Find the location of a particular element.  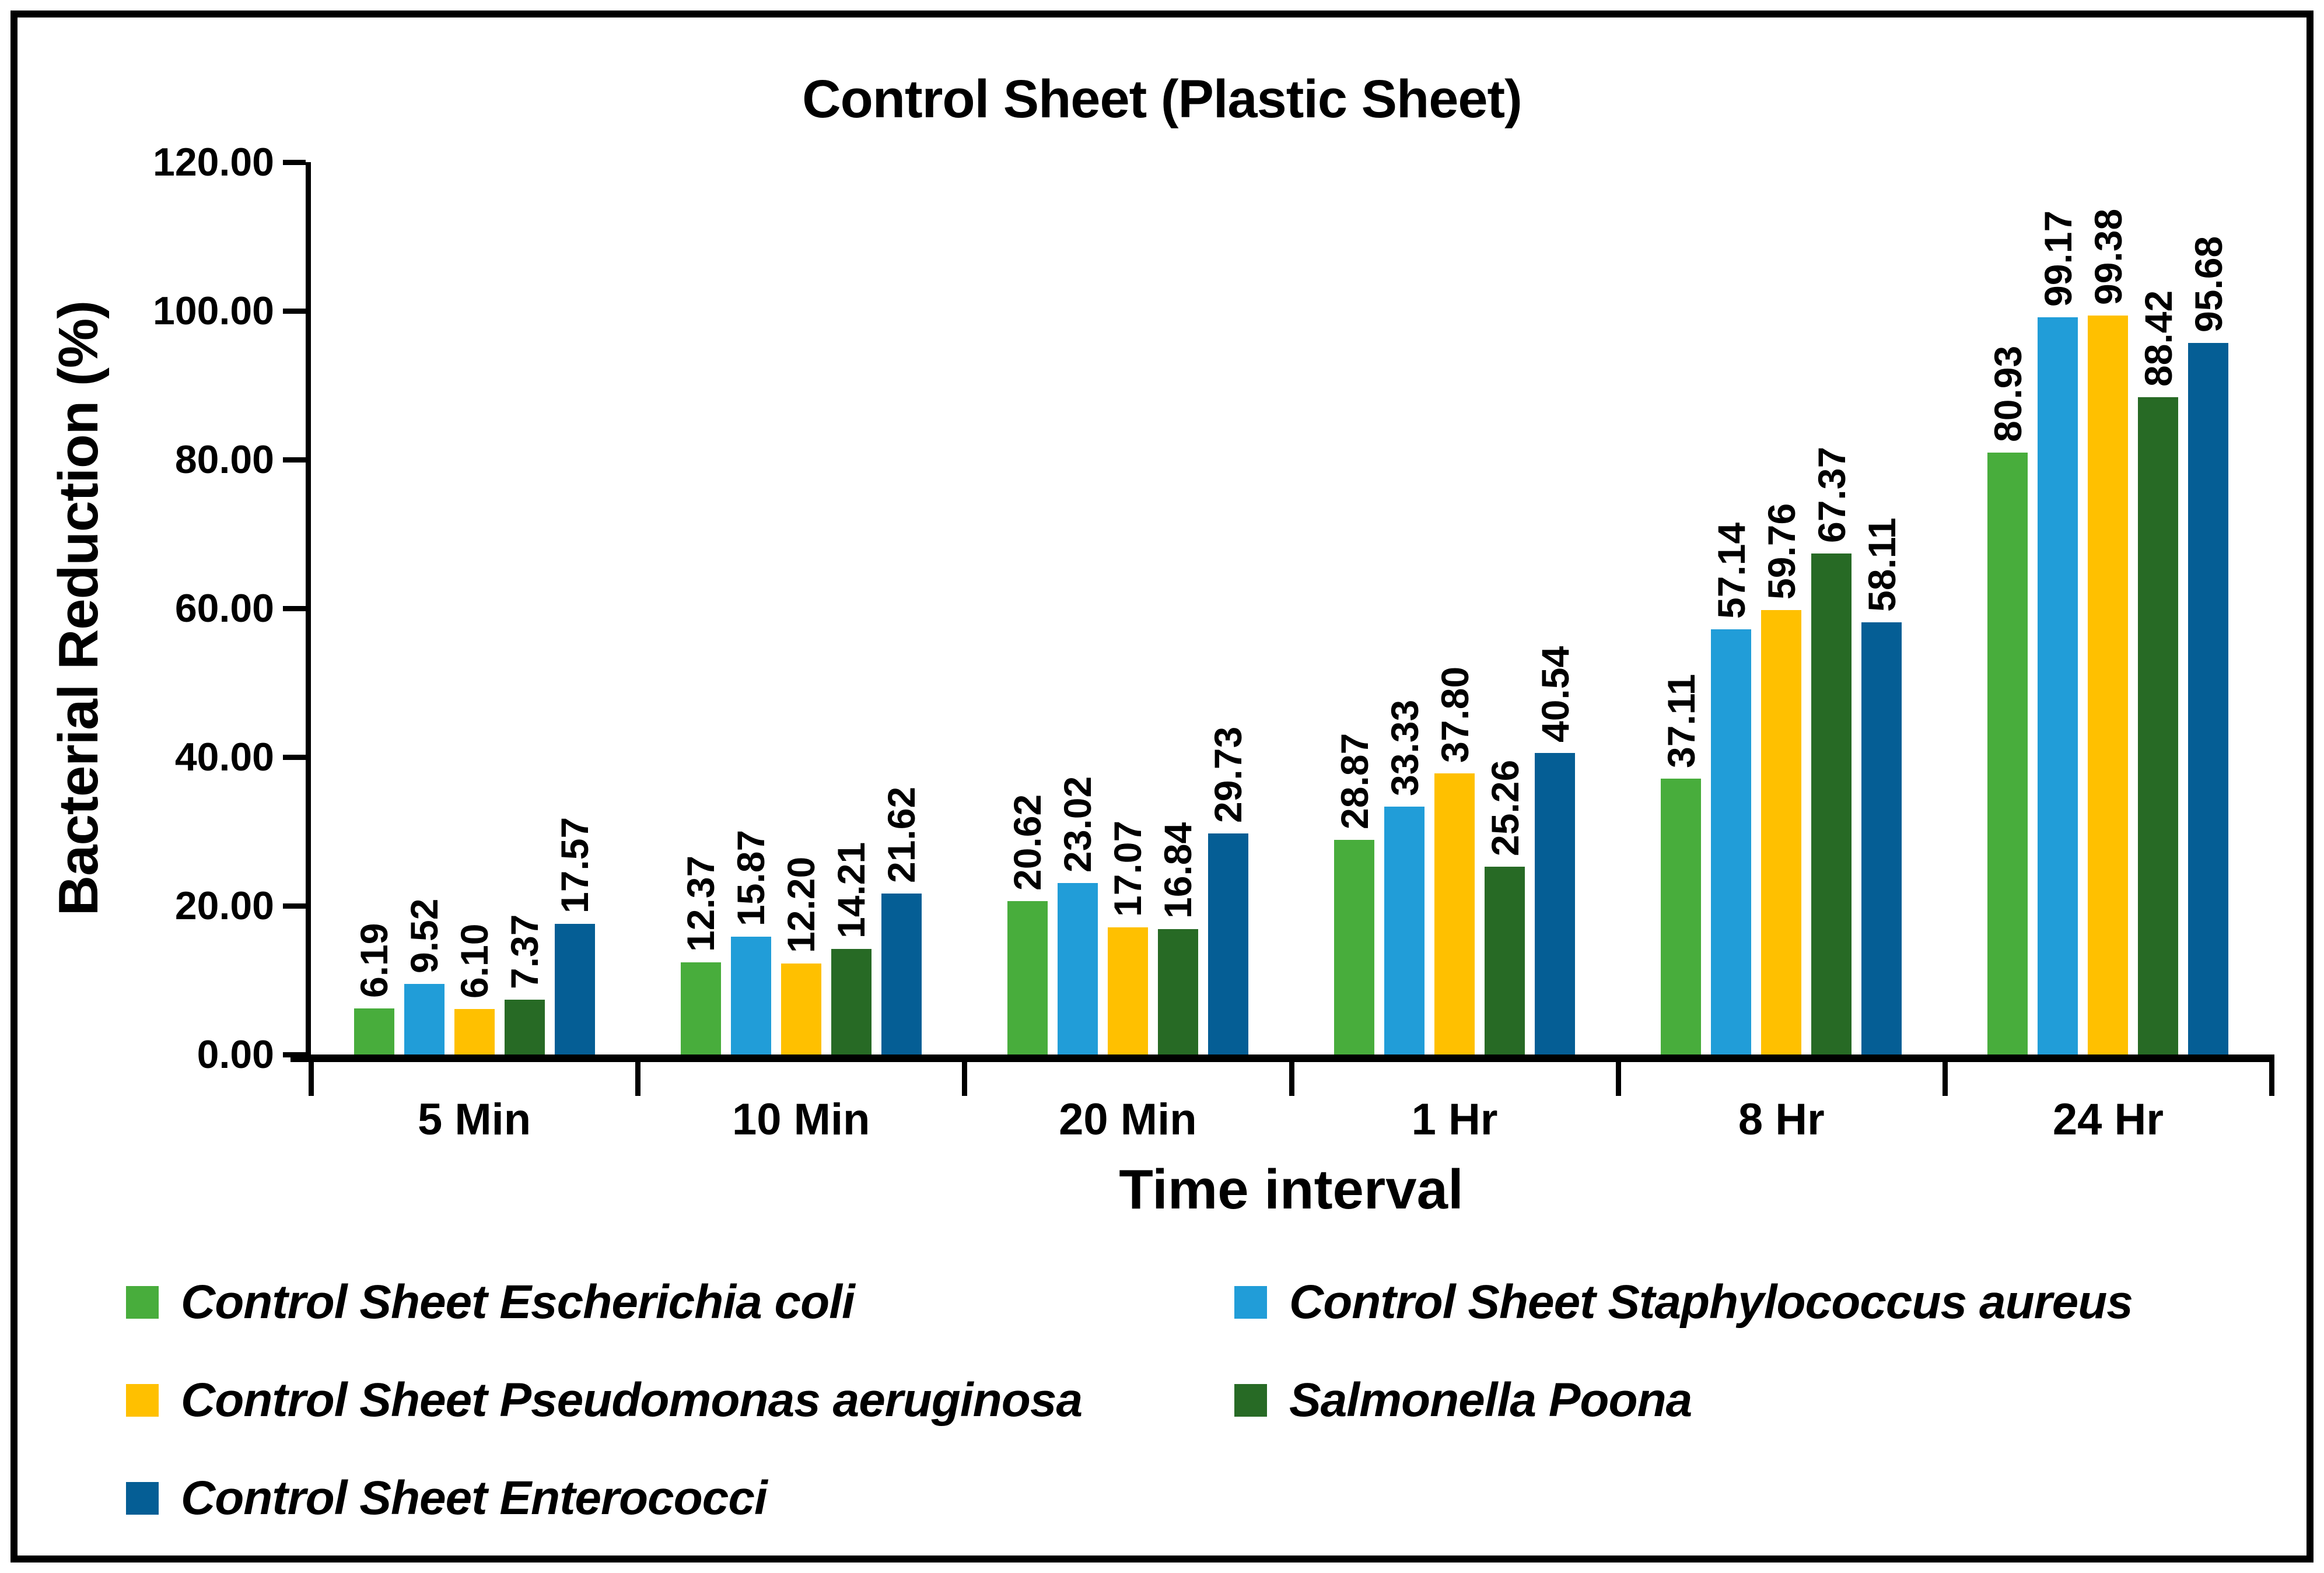

bar-value-text: 95.68 is located at coordinates (2208, 284).